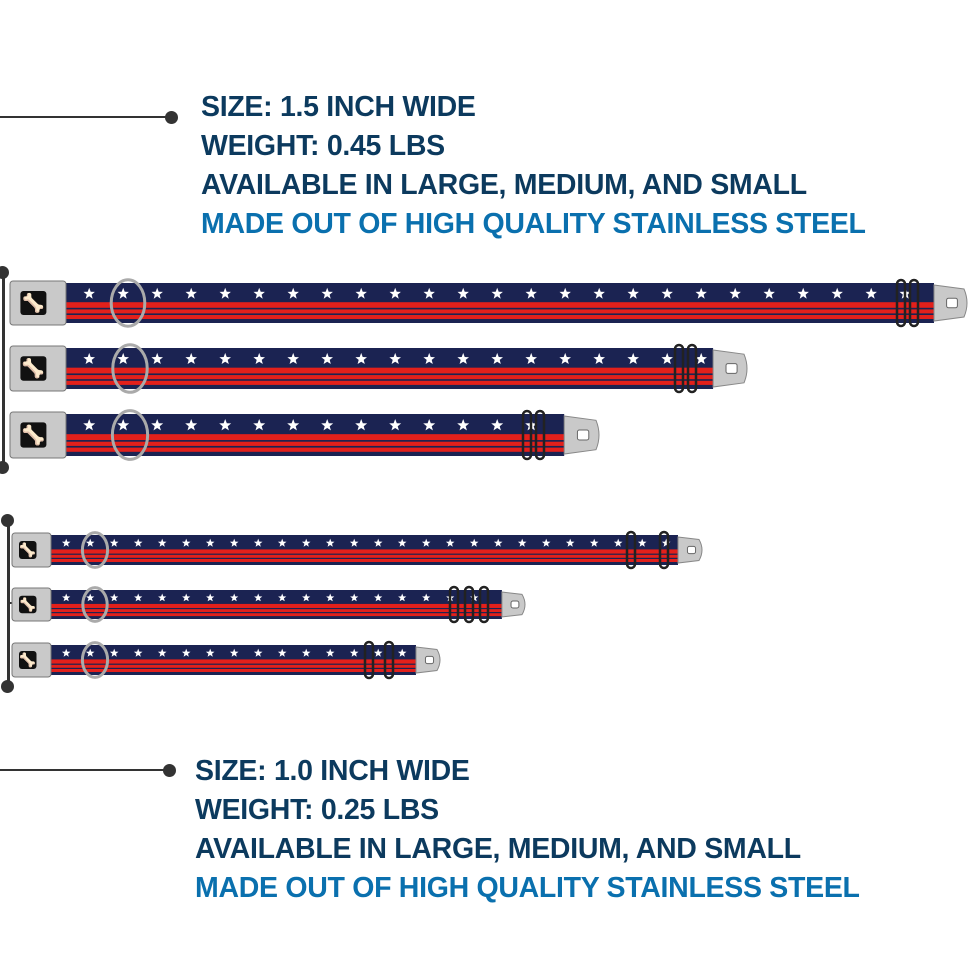 The width and height of the screenshot is (970, 971). I want to click on collar-small-wide: 🦴, so click(304, 435).